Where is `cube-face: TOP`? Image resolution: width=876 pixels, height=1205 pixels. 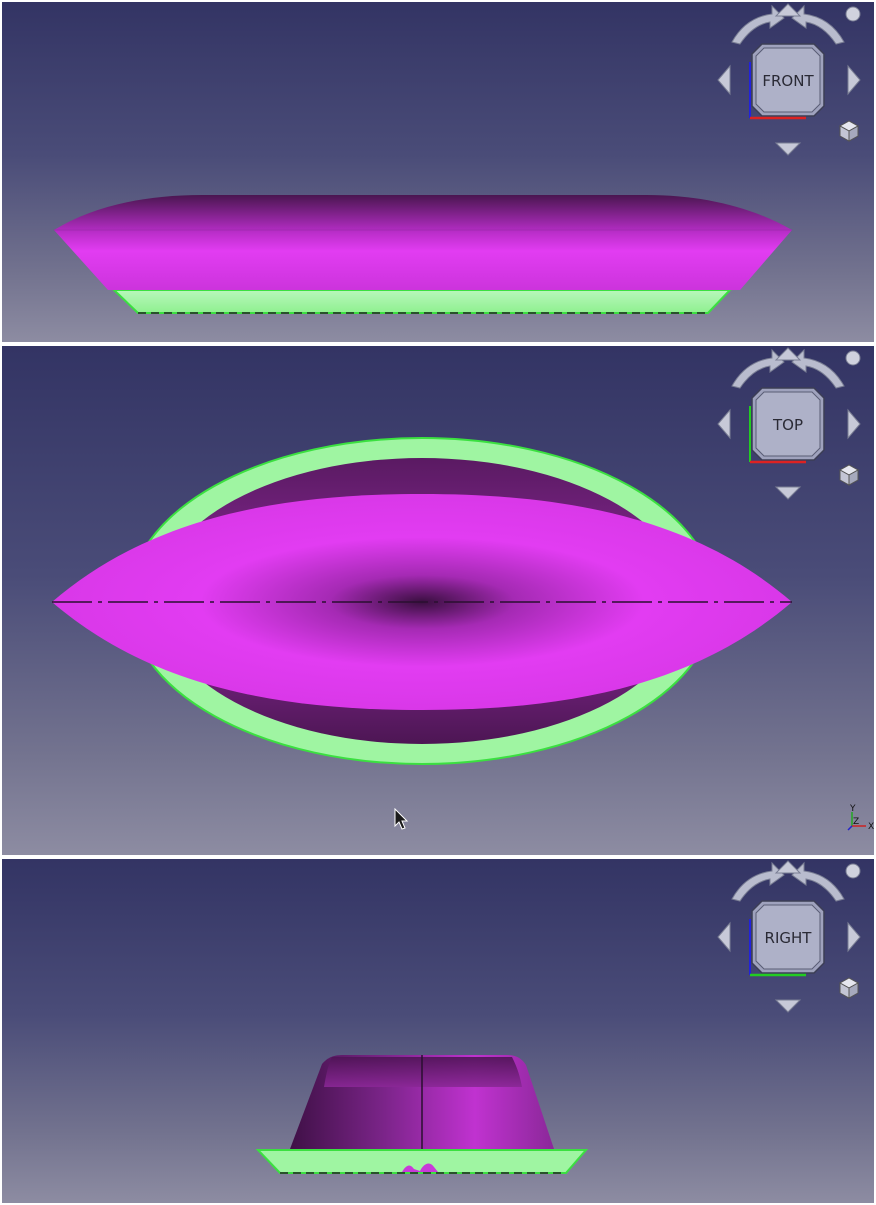 cube-face: TOP is located at coordinates (788, 424).